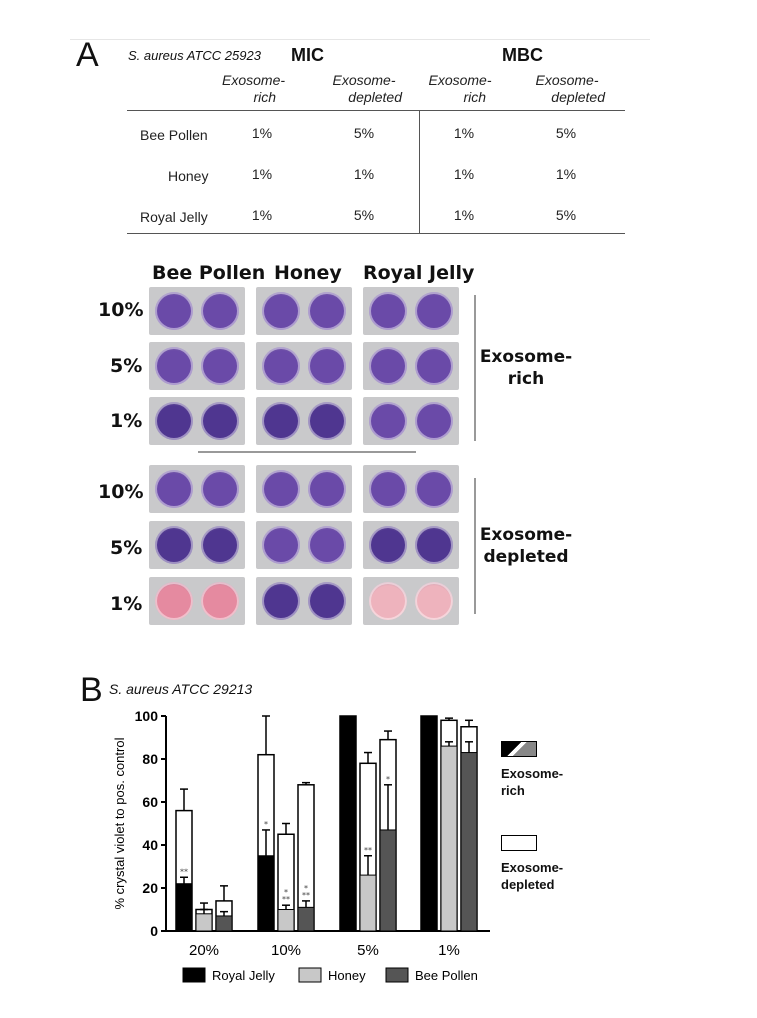 The width and height of the screenshot is (757, 1018). What do you see at coordinates (368, 850) in the screenshot?
I see `significance-mark: **` at bounding box center [368, 850].